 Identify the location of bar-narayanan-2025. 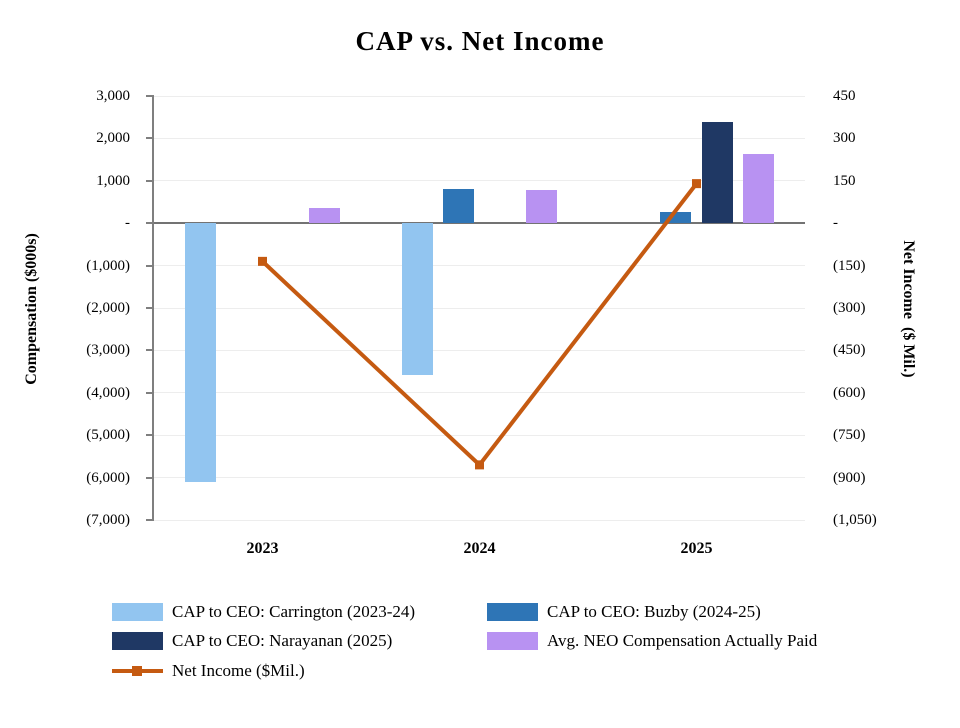
(717, 172).